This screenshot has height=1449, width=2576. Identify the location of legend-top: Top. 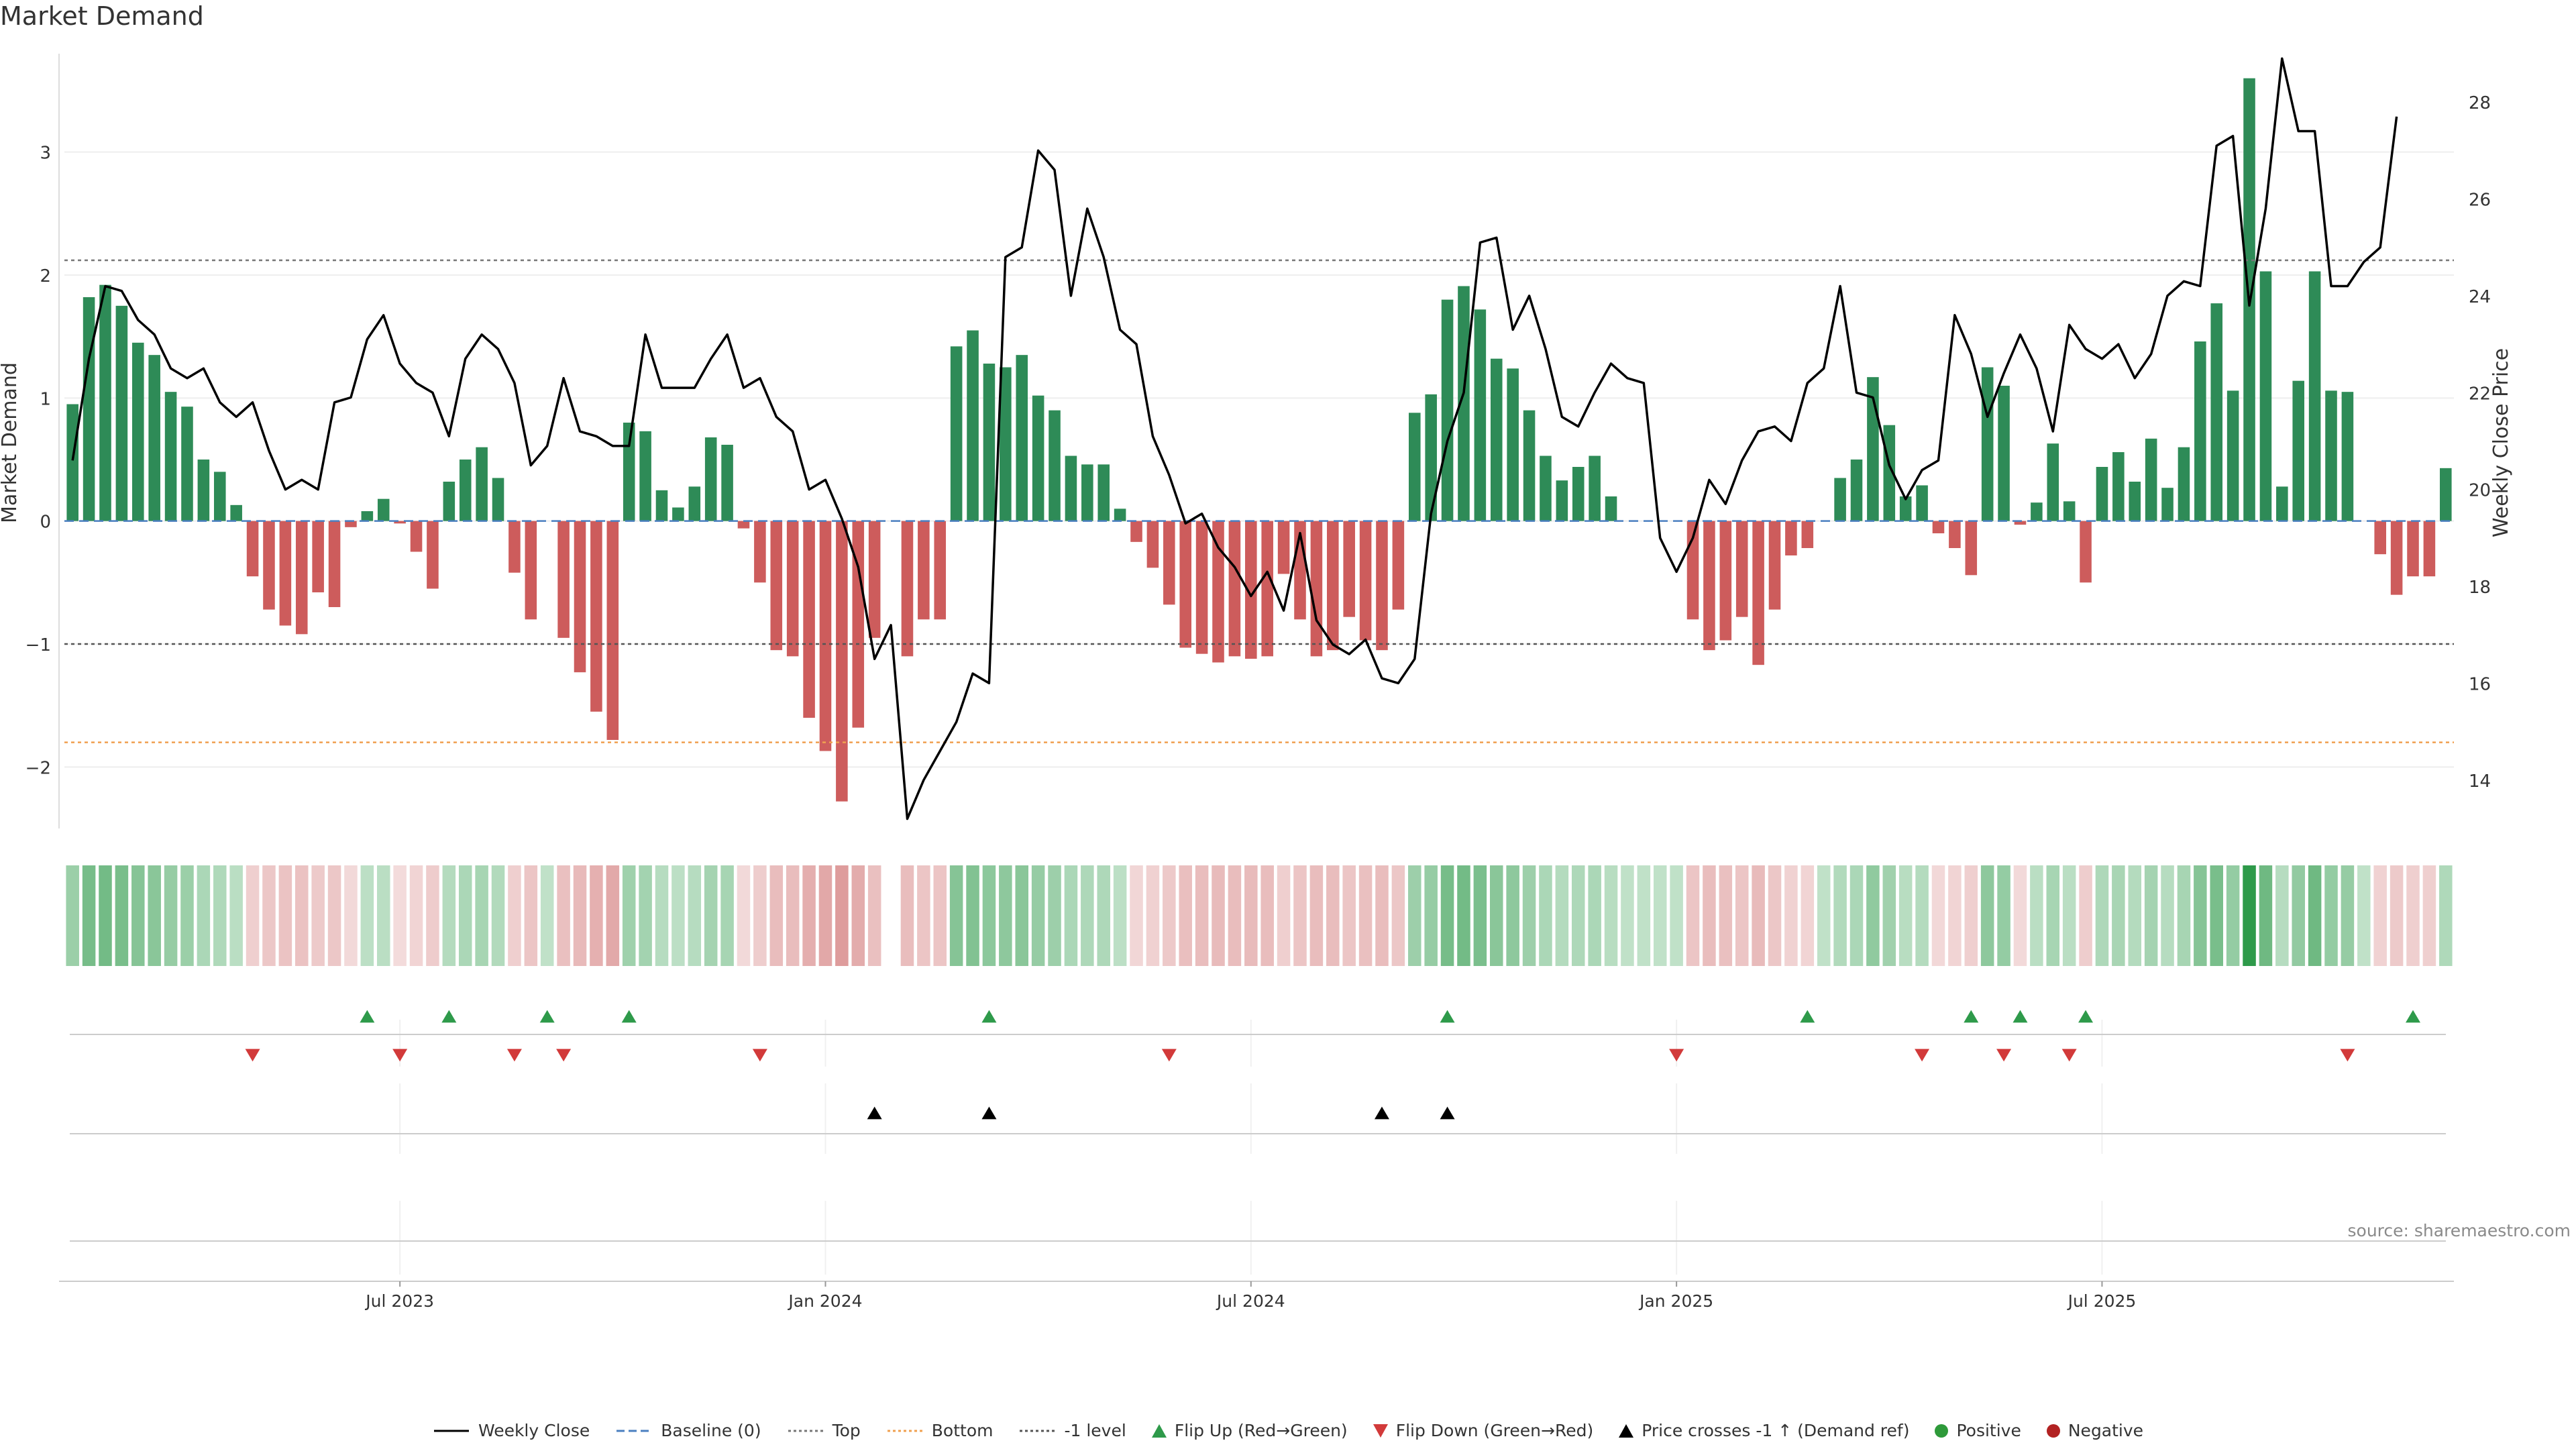
(824, 1430).